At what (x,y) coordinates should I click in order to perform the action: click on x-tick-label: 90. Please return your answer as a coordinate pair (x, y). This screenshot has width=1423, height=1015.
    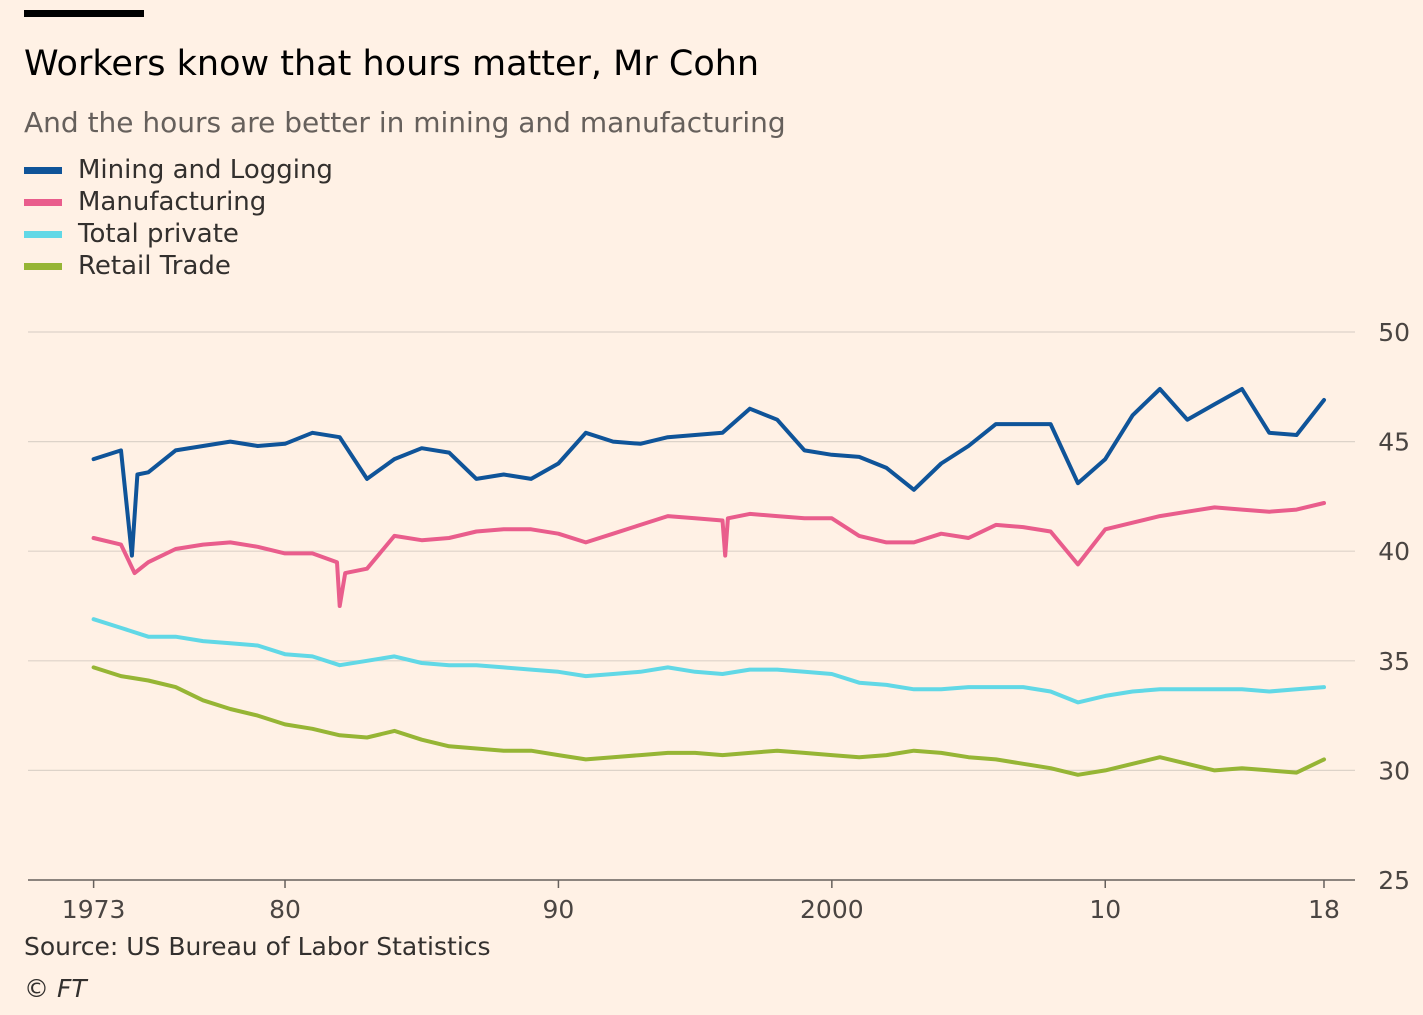
    Looking at the image, I should click on (559, 909).